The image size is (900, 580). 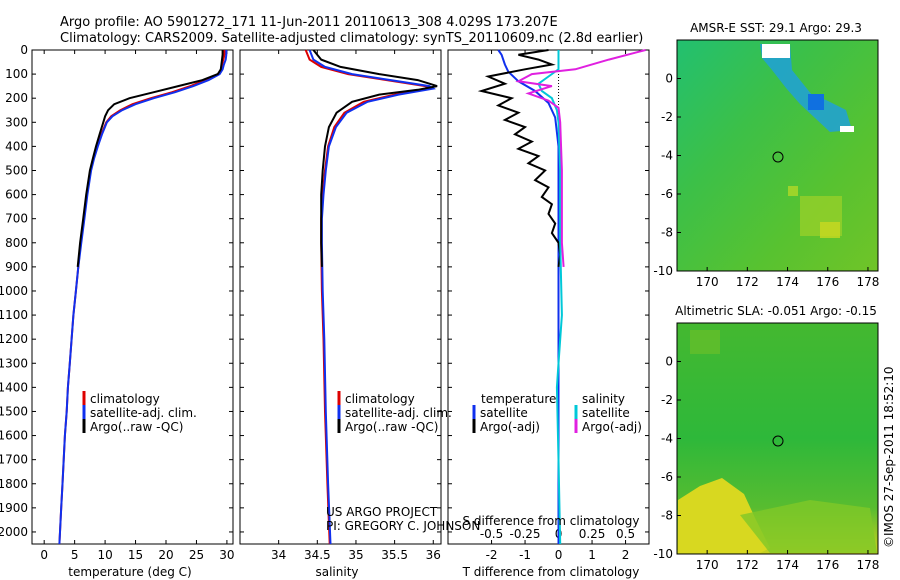 What do you see at coordinates (16, 170) in the screenshot?
I see `depth-tick-label: 500` at bounding box center [16, 170].